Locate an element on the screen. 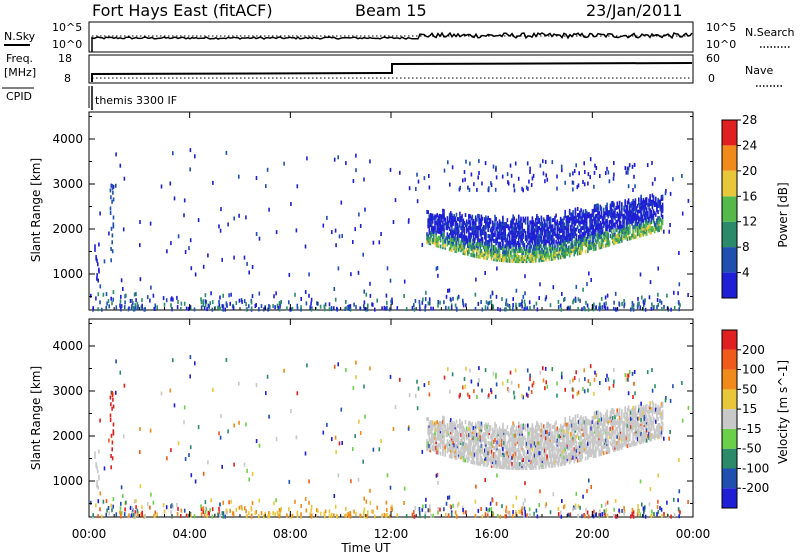 The image size is (800, 554). nsearch-tick-bottom: 10^0 is located at coordinates (721, 44).